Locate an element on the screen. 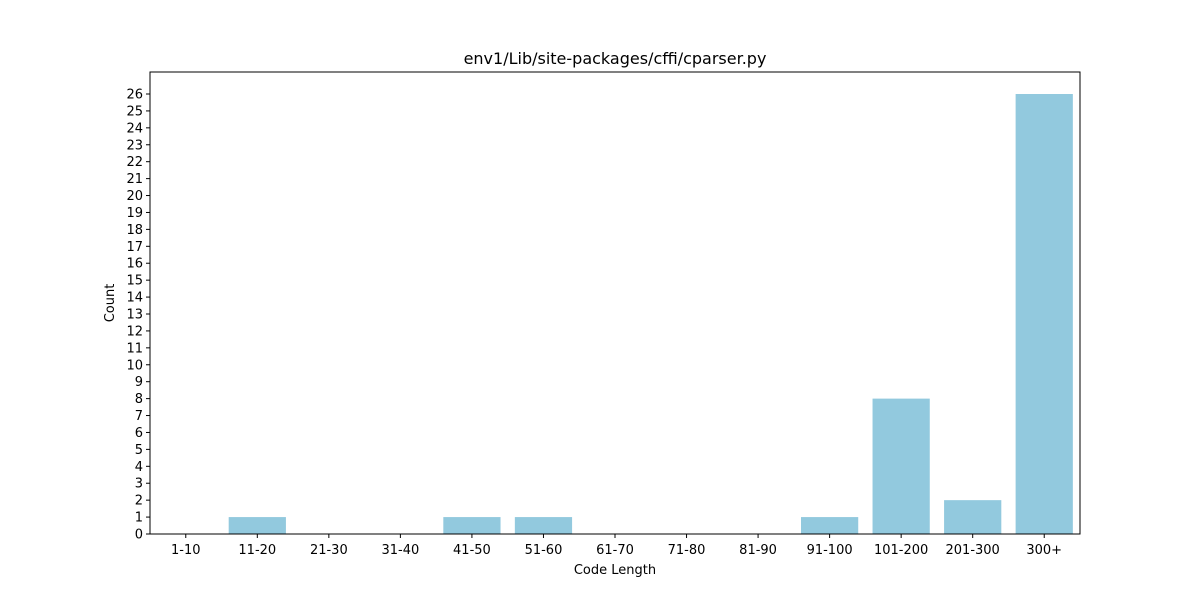 Image resolution: width=1200 pixels, height=600 pixels. y-tick-label: 26 is located at coordinates (134, 95).